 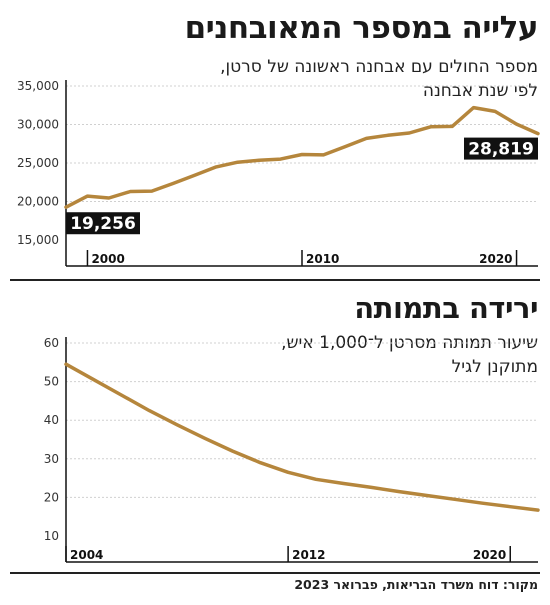 I want to click on mortality-y-tick-label: 50, so click(x=51, y=382).